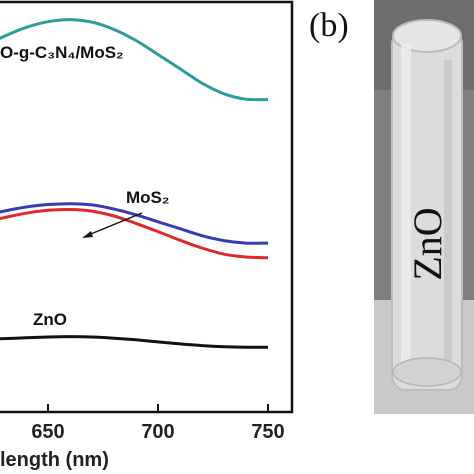 Image resolution: width=474 pixels, height=474 pixels. Describe the element at coordinates (147, 197) in the screenshot. I see `series-label-mos2: MoS₂` at that location.